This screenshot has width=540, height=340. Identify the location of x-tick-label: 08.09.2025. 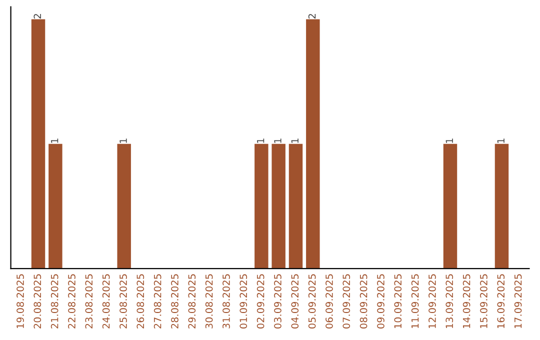
(364, 301).